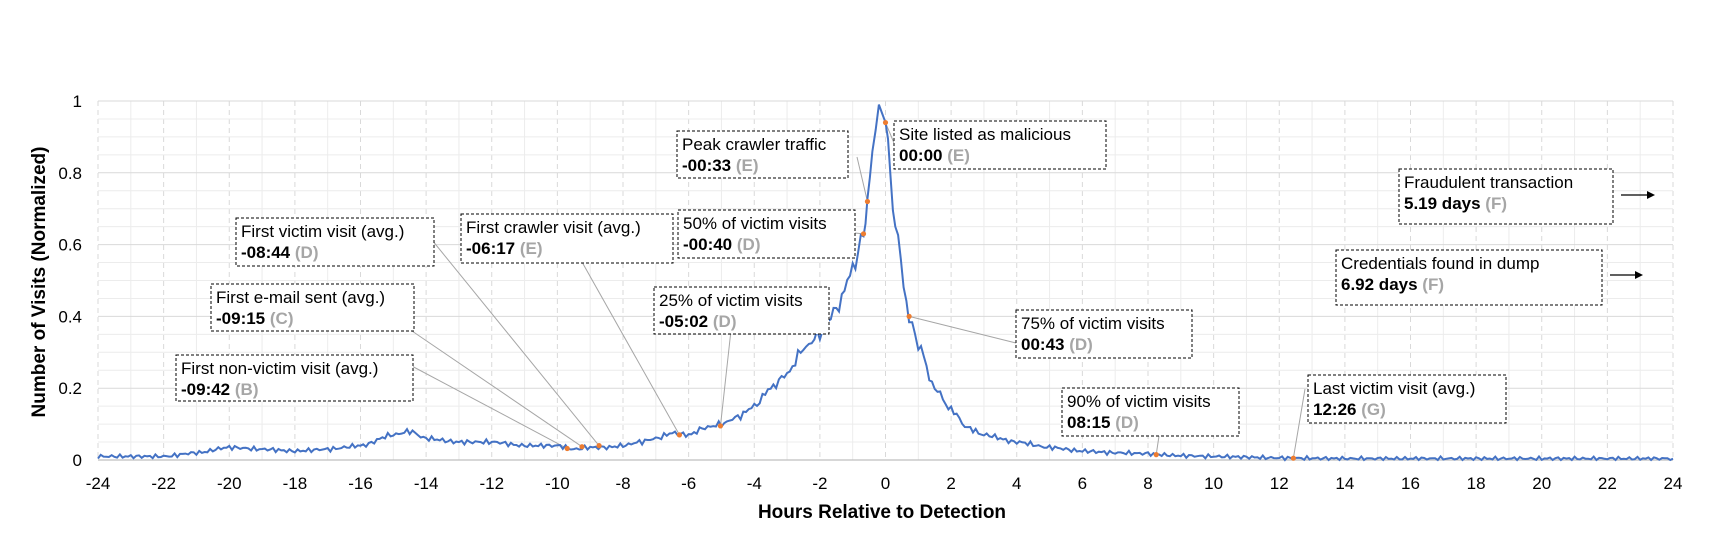 The width and height of the screenshot is (1735, 534). What do you see at coordinates (229, 483) in the screenshot?
I see `x-tick-label: -20` at bounding box center [229, 483].